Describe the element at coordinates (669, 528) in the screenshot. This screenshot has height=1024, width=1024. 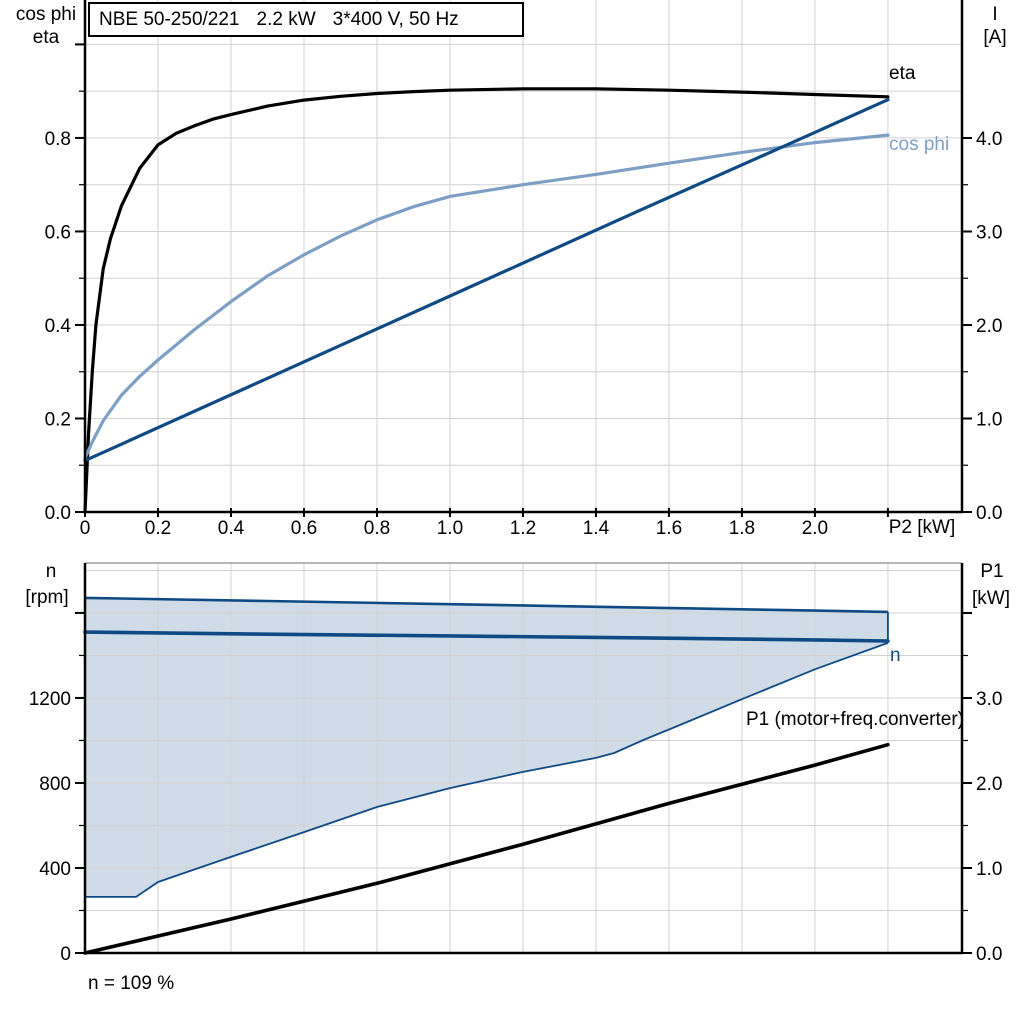
I see `x-tick-label: 1.6` at that location.